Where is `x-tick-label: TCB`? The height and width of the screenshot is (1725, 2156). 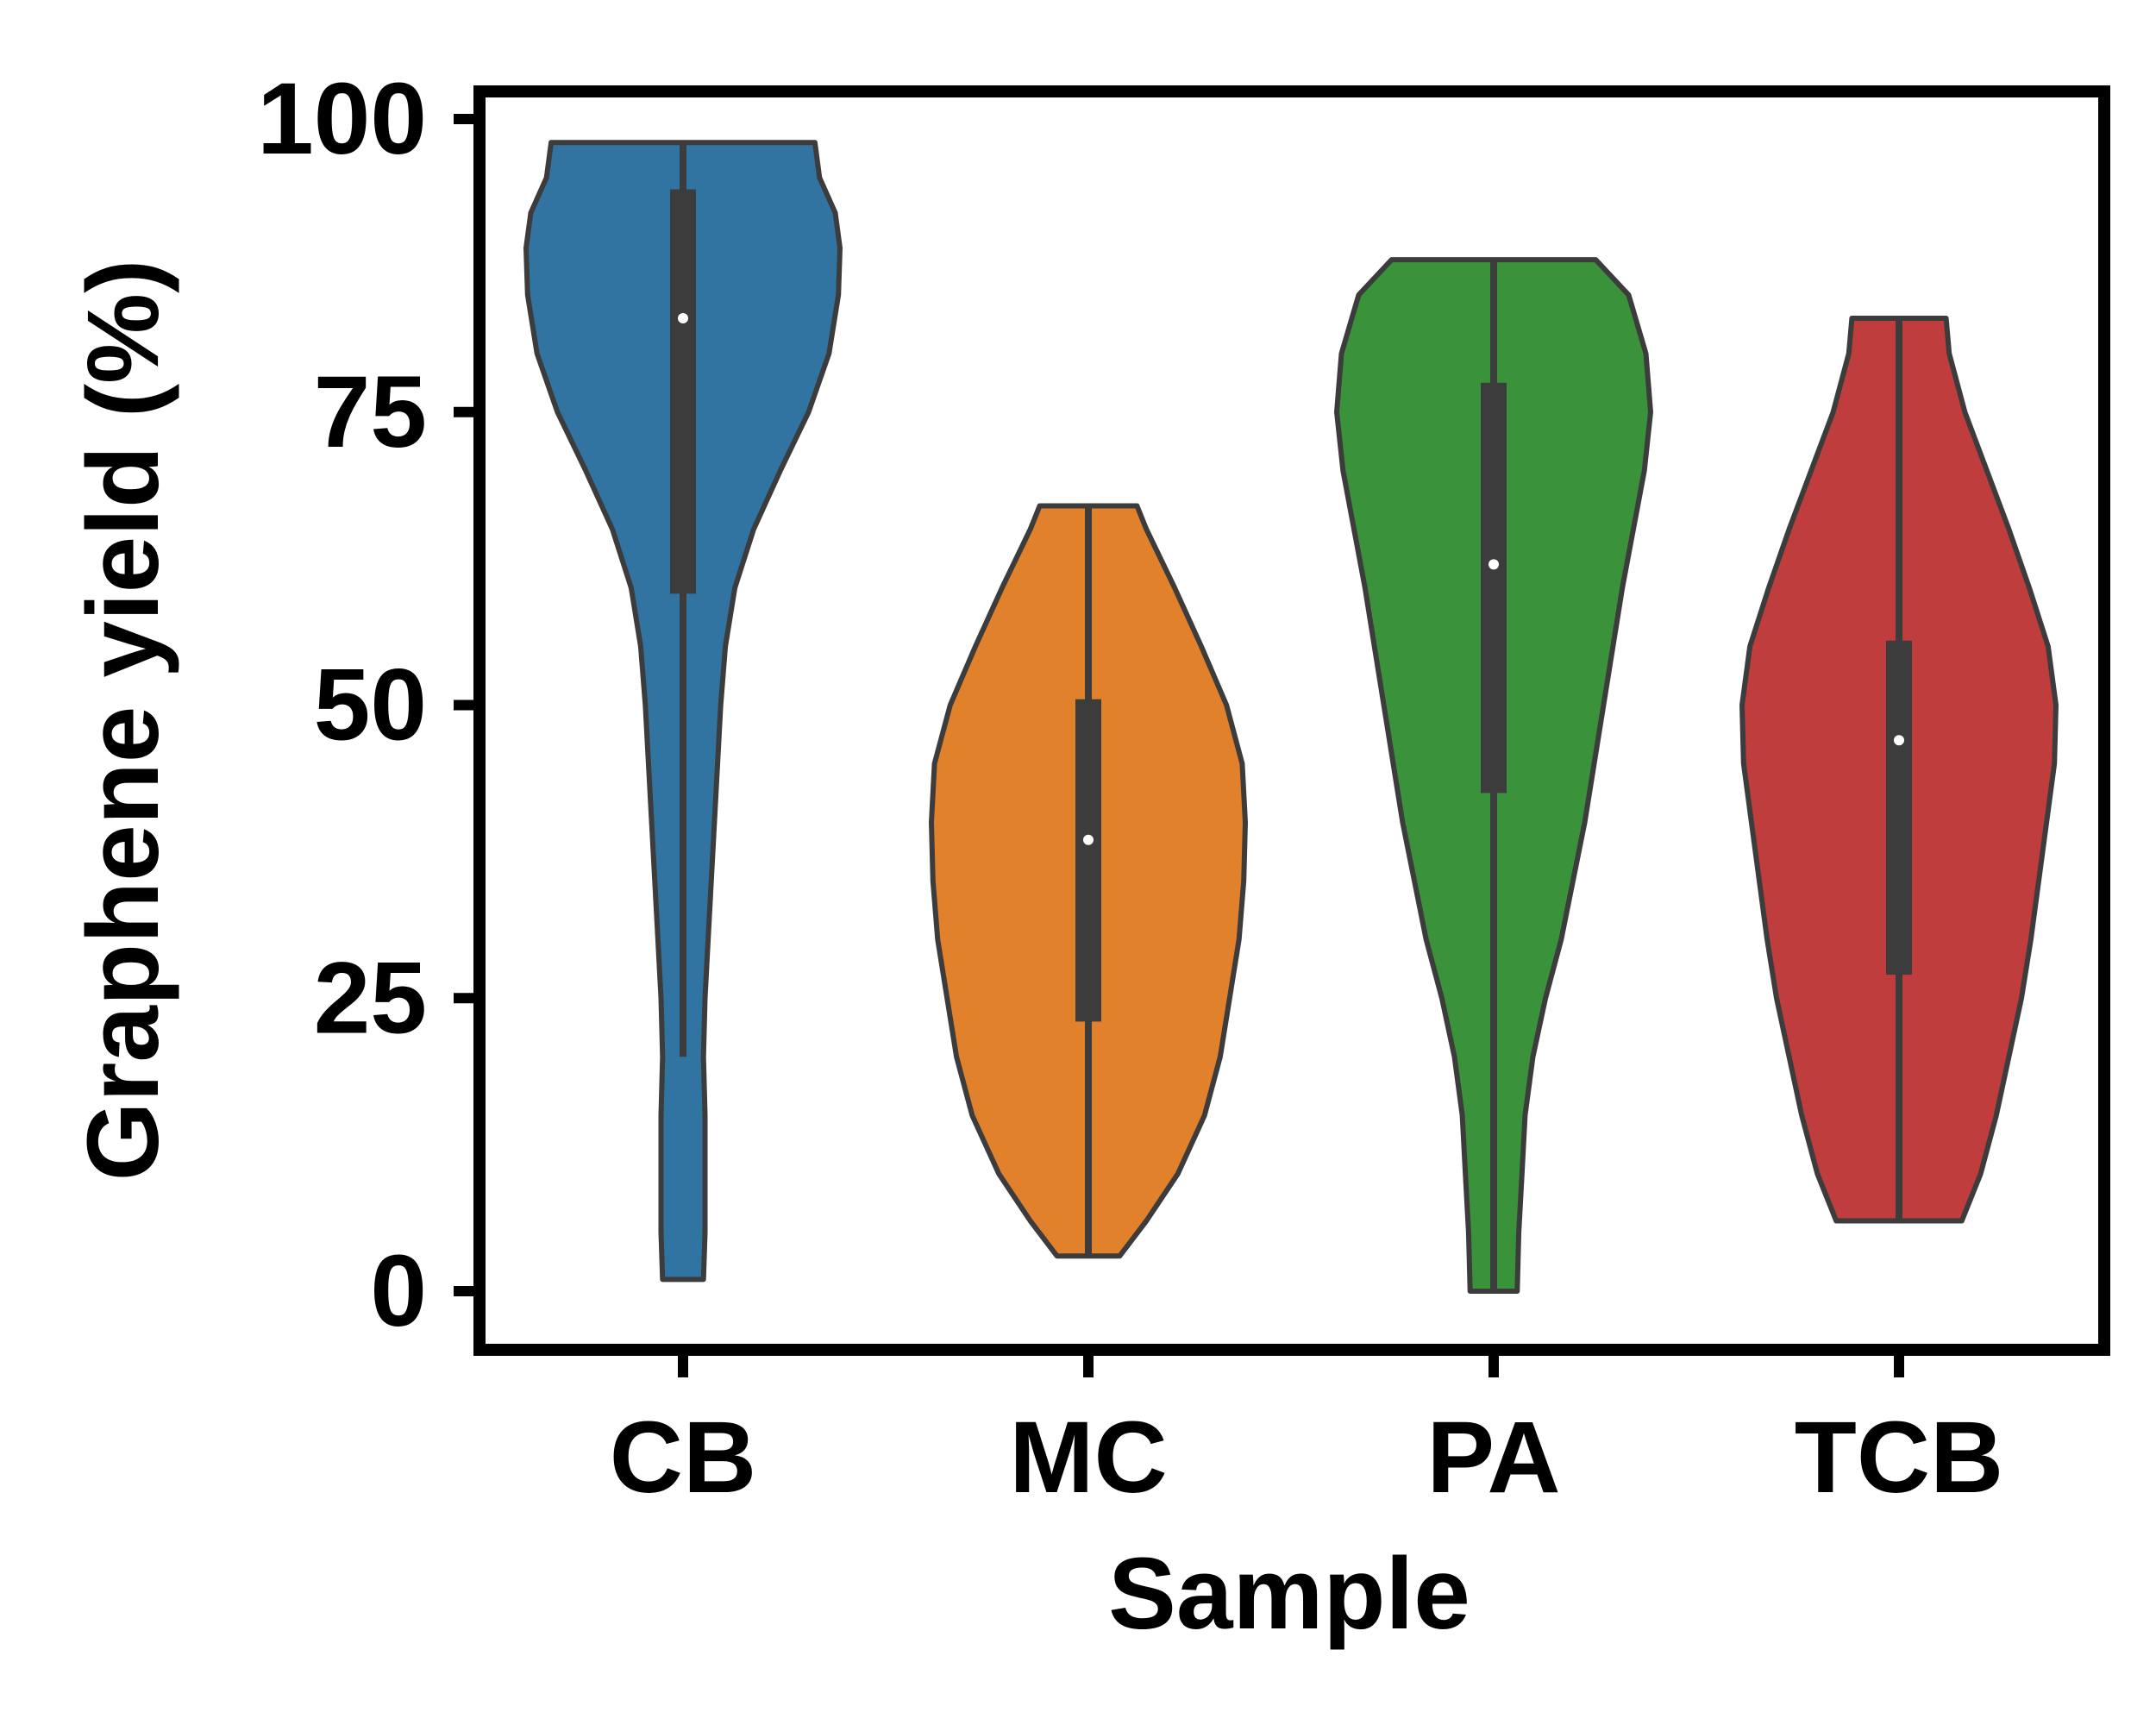
x-tick-label: TCB is located at coordinates (1899, 1458).